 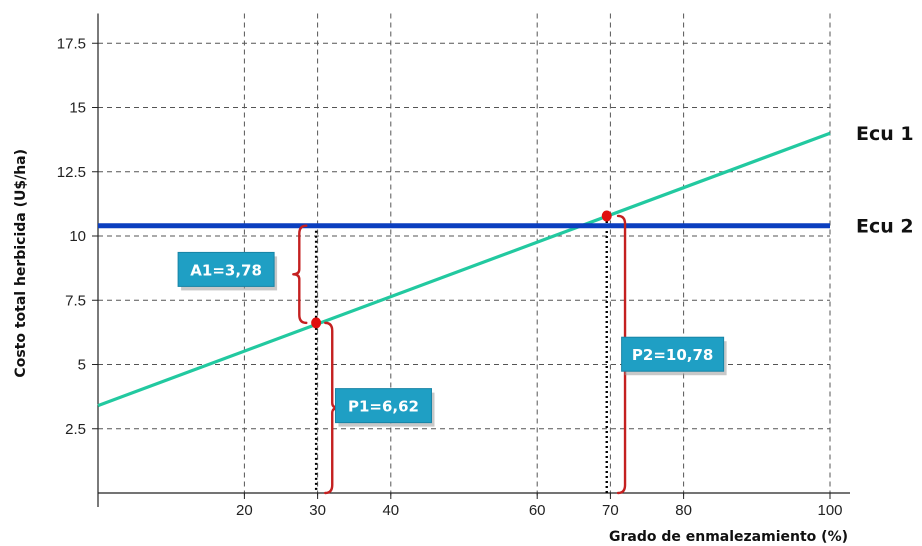 What do you see at coordinates (885, 180) in the screenshot?
I see `series-labels: Ecu 1 Ecu 2` at bounding box center [885, 180].